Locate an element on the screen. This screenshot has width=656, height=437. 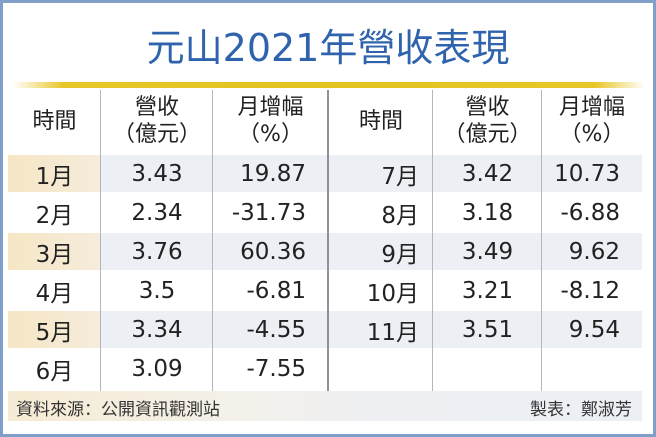
author-note: 製表：鄭淑芳 is located at coordinates (581, 410).